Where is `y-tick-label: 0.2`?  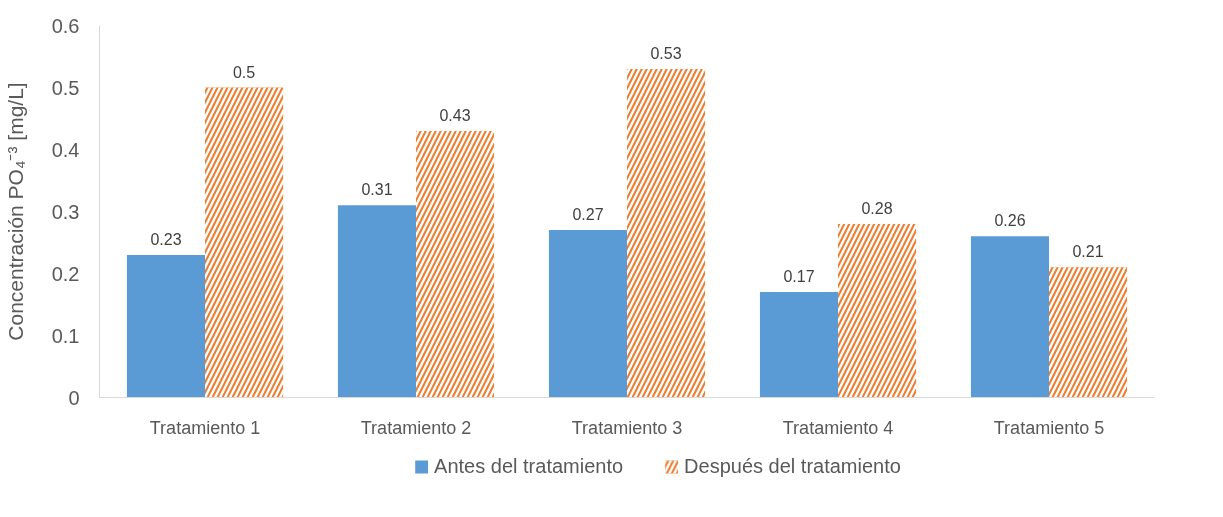 y-tick-label: 0.2 is located at coordinates (65, 273).